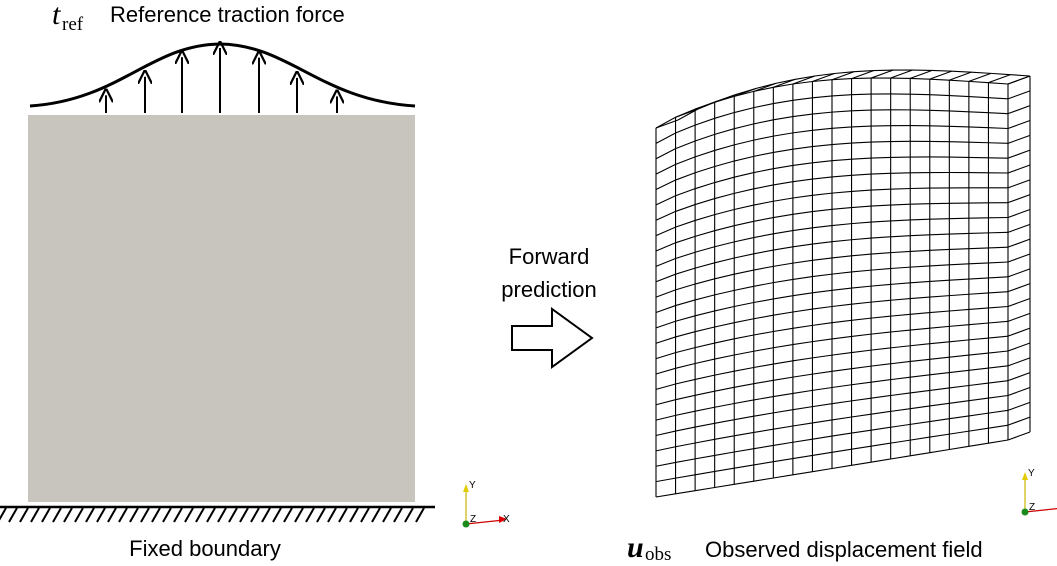  What do you see at coordinates (503, 519) in the screenshot?
I see `axis-x-head` at bounding box center [503, 519].